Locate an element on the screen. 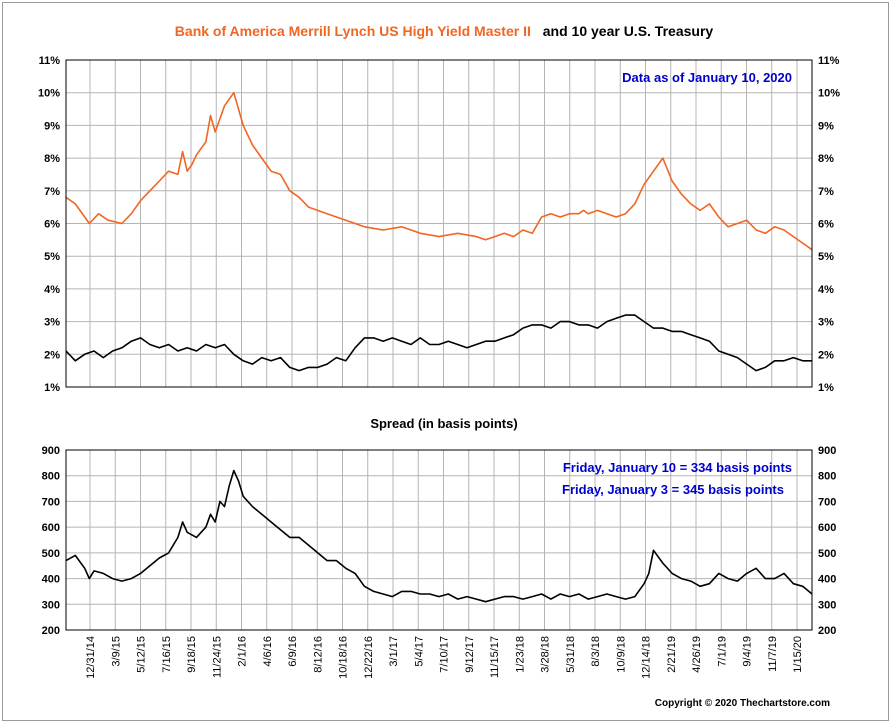 The image size is (893, 725). x-tick-label: 1/15/20 is located at coordinates (798, 654).